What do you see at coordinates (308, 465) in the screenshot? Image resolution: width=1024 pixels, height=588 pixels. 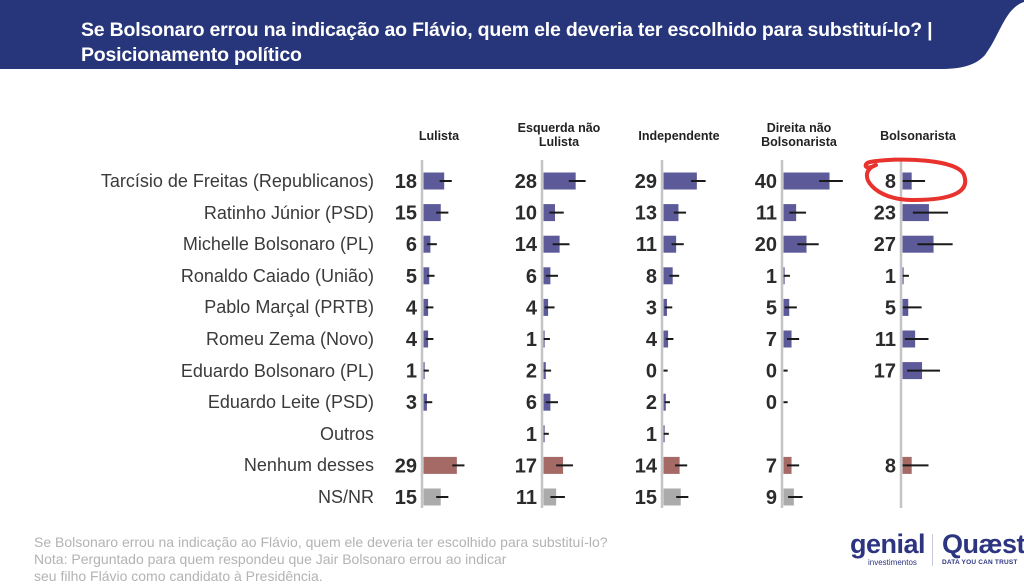 I see `row-label: Nenhum desses` at bounding box center [308, 465].